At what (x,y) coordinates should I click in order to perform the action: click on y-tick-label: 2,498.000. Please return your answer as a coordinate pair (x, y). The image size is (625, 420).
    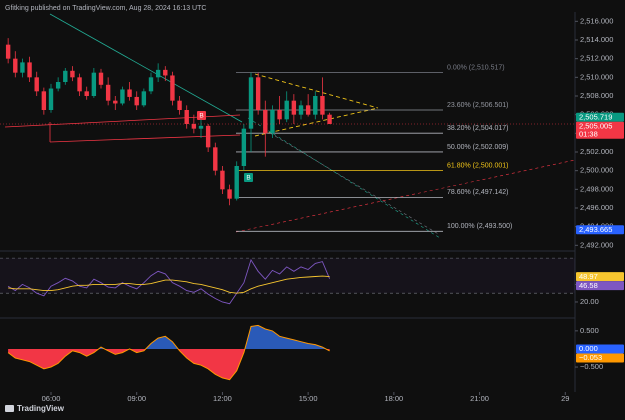
    Looking at the image, I should click on (596, 188).